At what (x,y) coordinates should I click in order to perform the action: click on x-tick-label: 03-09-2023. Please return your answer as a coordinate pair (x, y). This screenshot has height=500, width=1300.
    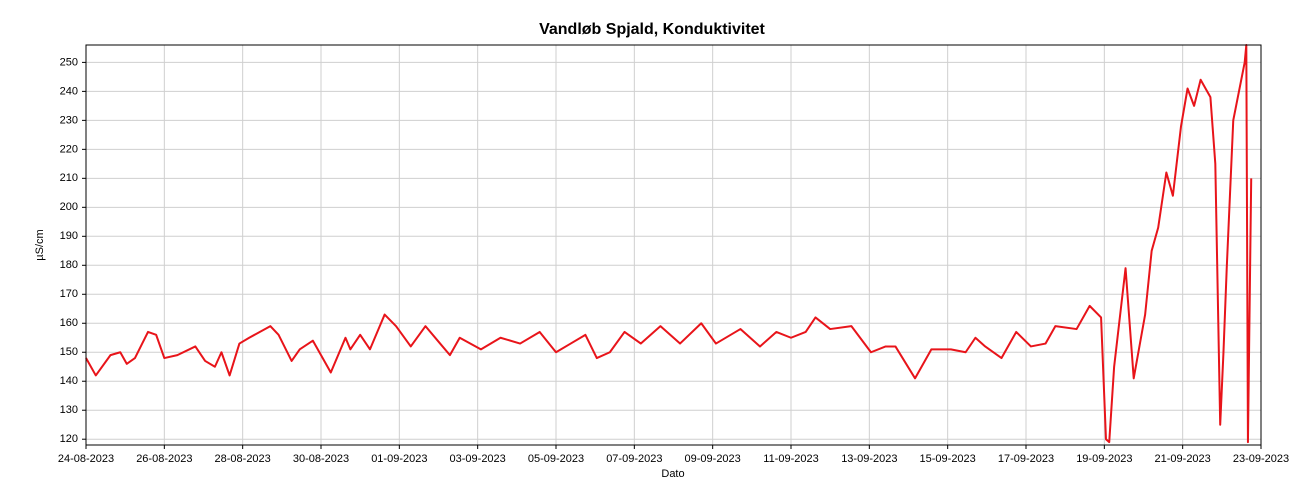
    Looking at the image, I should click on (478, 459).